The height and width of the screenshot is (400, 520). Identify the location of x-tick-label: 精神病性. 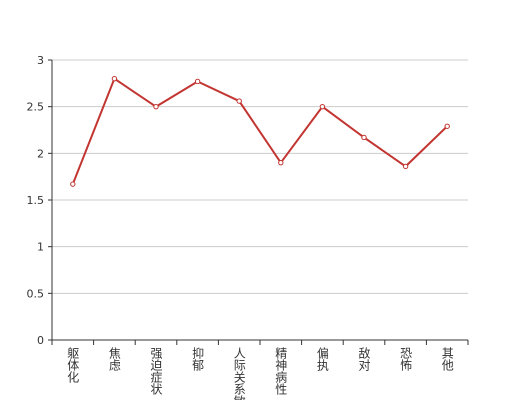
(281, 371).